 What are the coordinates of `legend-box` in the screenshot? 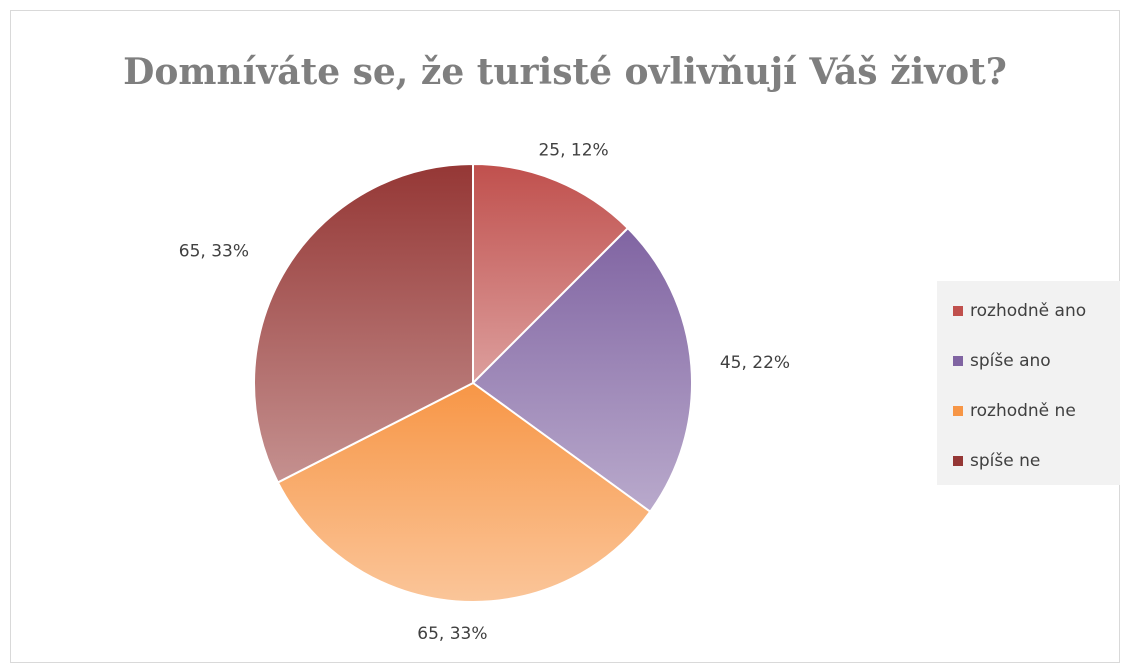 It's located at (1028, 383).